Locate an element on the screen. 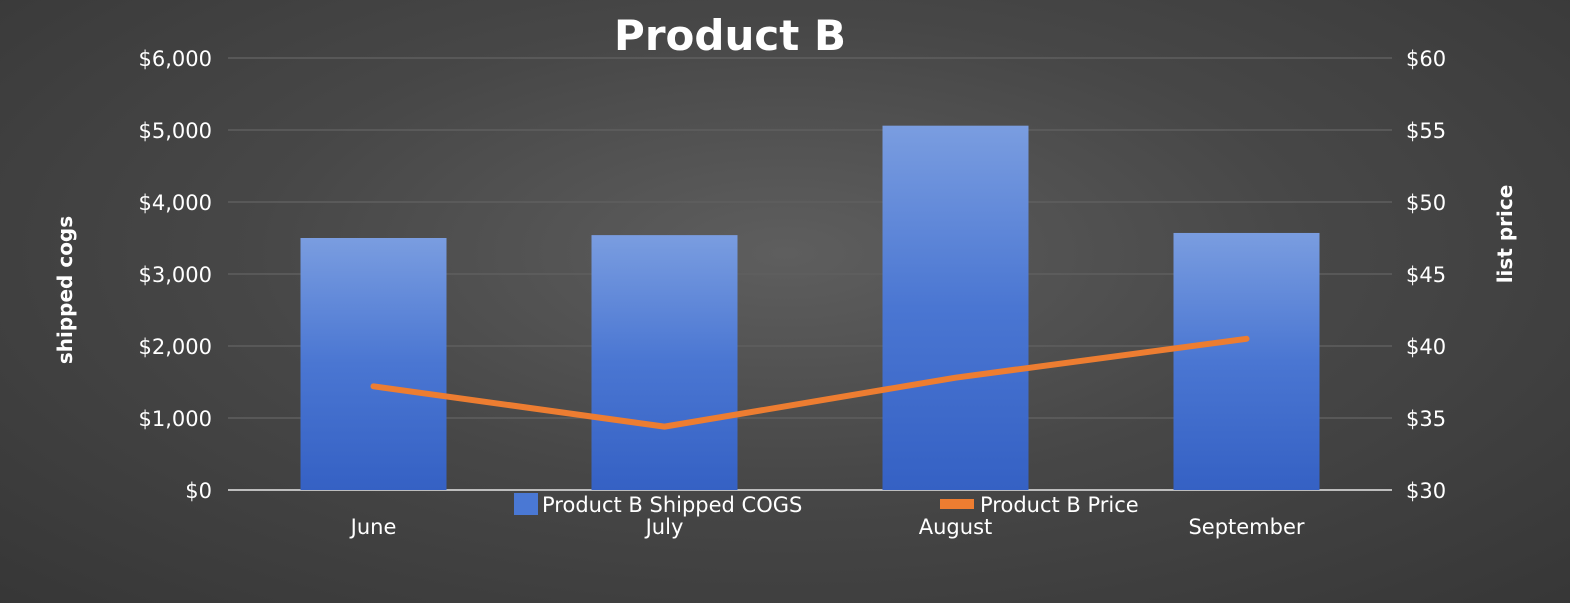  right-tick-label: $40 is located at coordinates (1426, 347).